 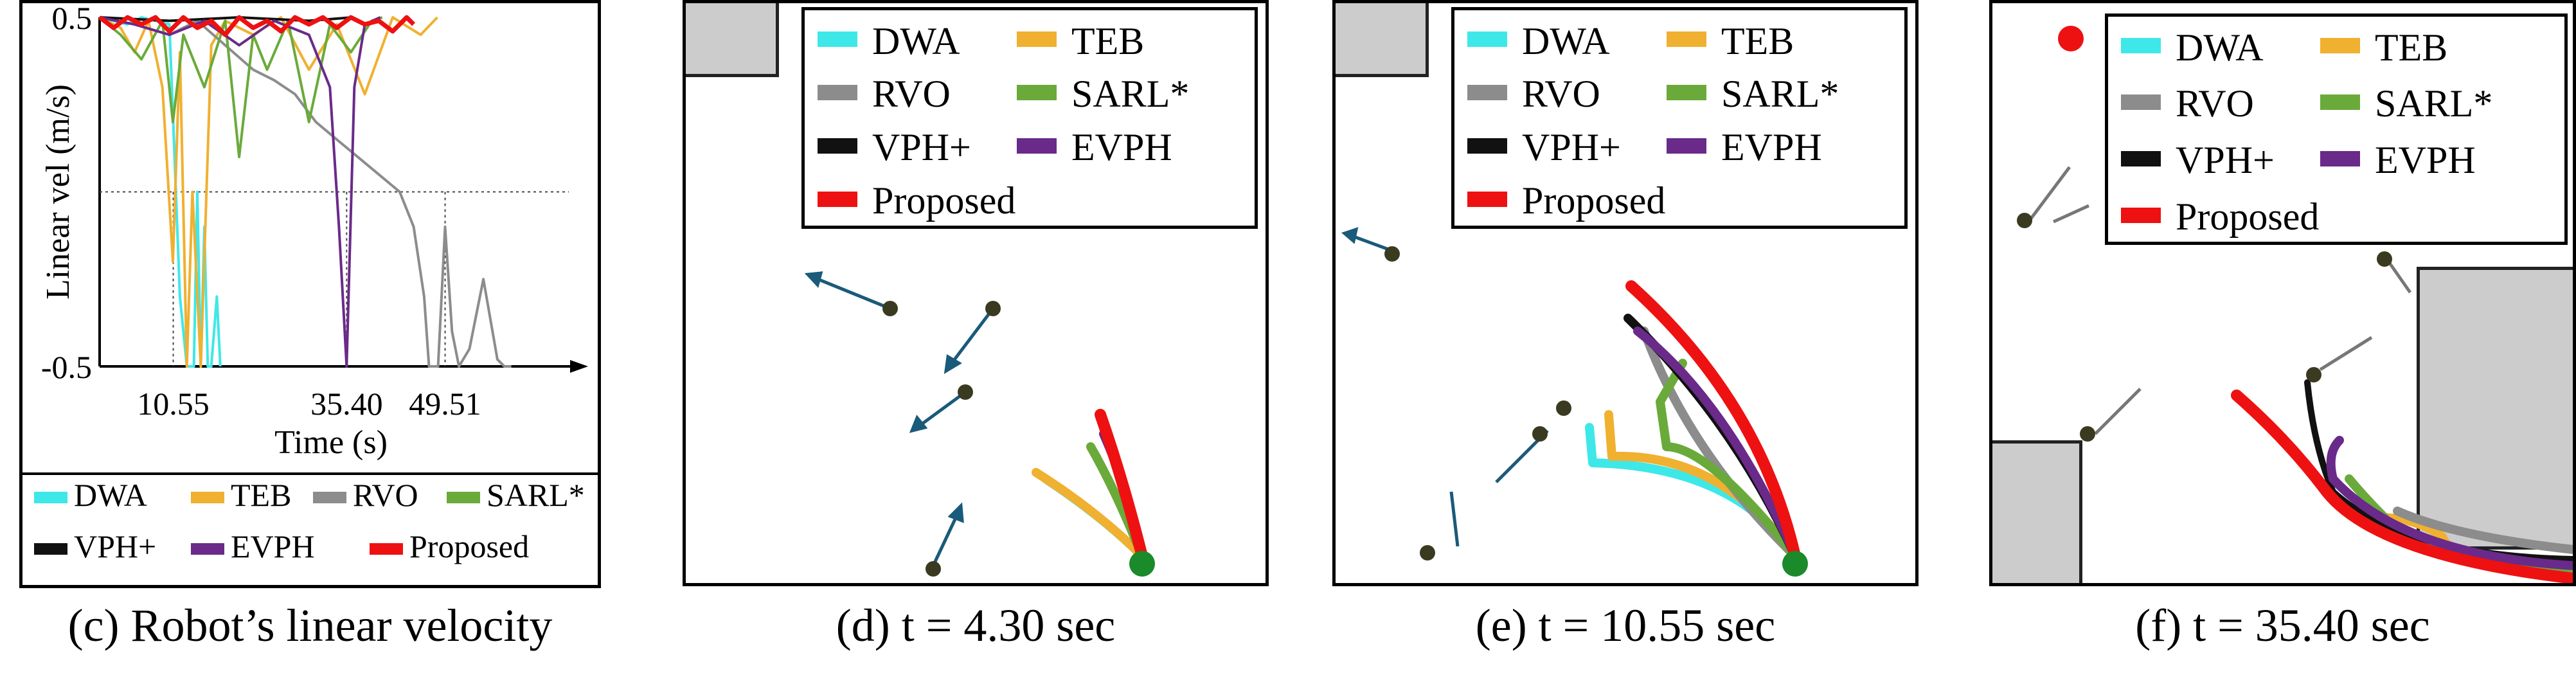 What do you see at coordinates (1679, 118) in the screenshot?
I see `legend-e: DWA TEB RVO SARL* VPH+ EVPH Proposed` at bounding box center [1679, 118].